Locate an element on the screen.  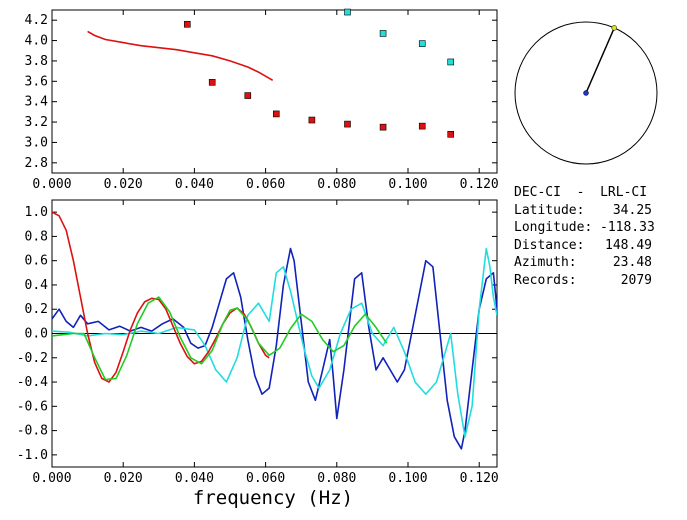
info-row-azimuth: Azimuth: 23.48 is located at coordinates (583, 263).